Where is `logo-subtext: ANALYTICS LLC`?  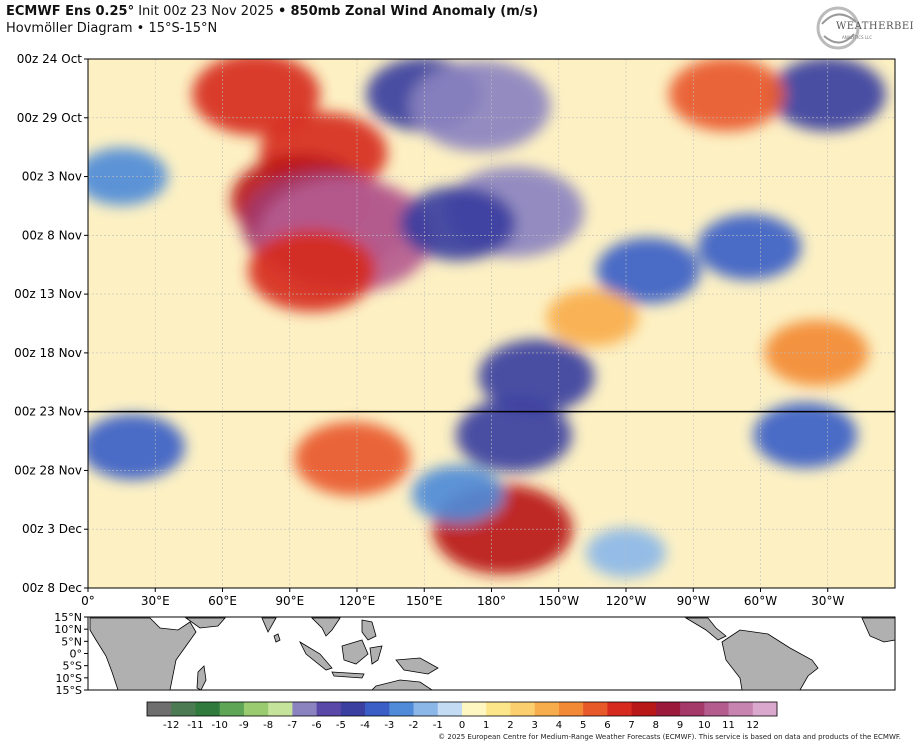 logo-subtext: ANALYTICS LLC is located at coordinates (857, 37).